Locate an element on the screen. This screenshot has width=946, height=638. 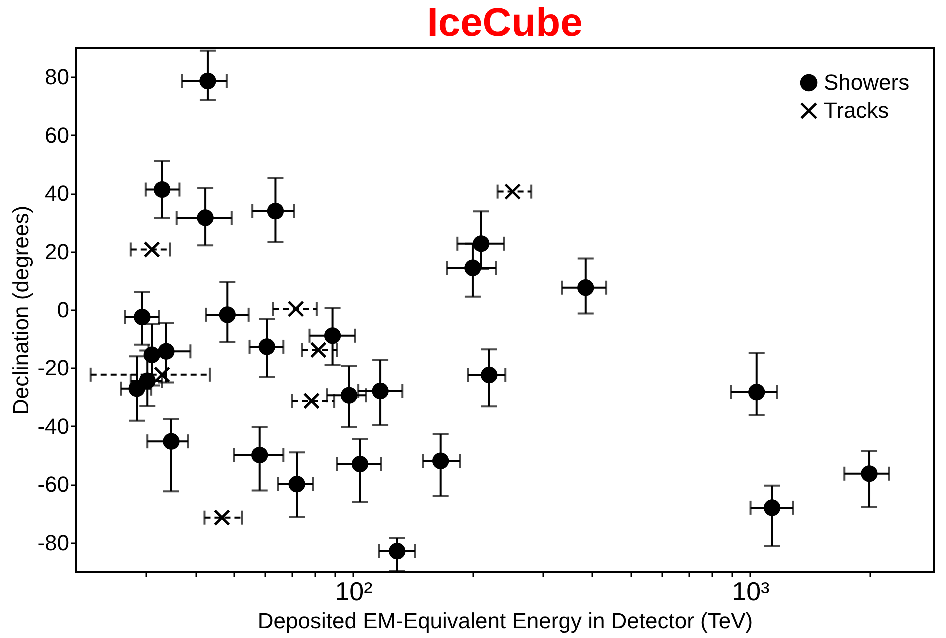
x-tick-label: 10³ is located at coordinates (751, 591).